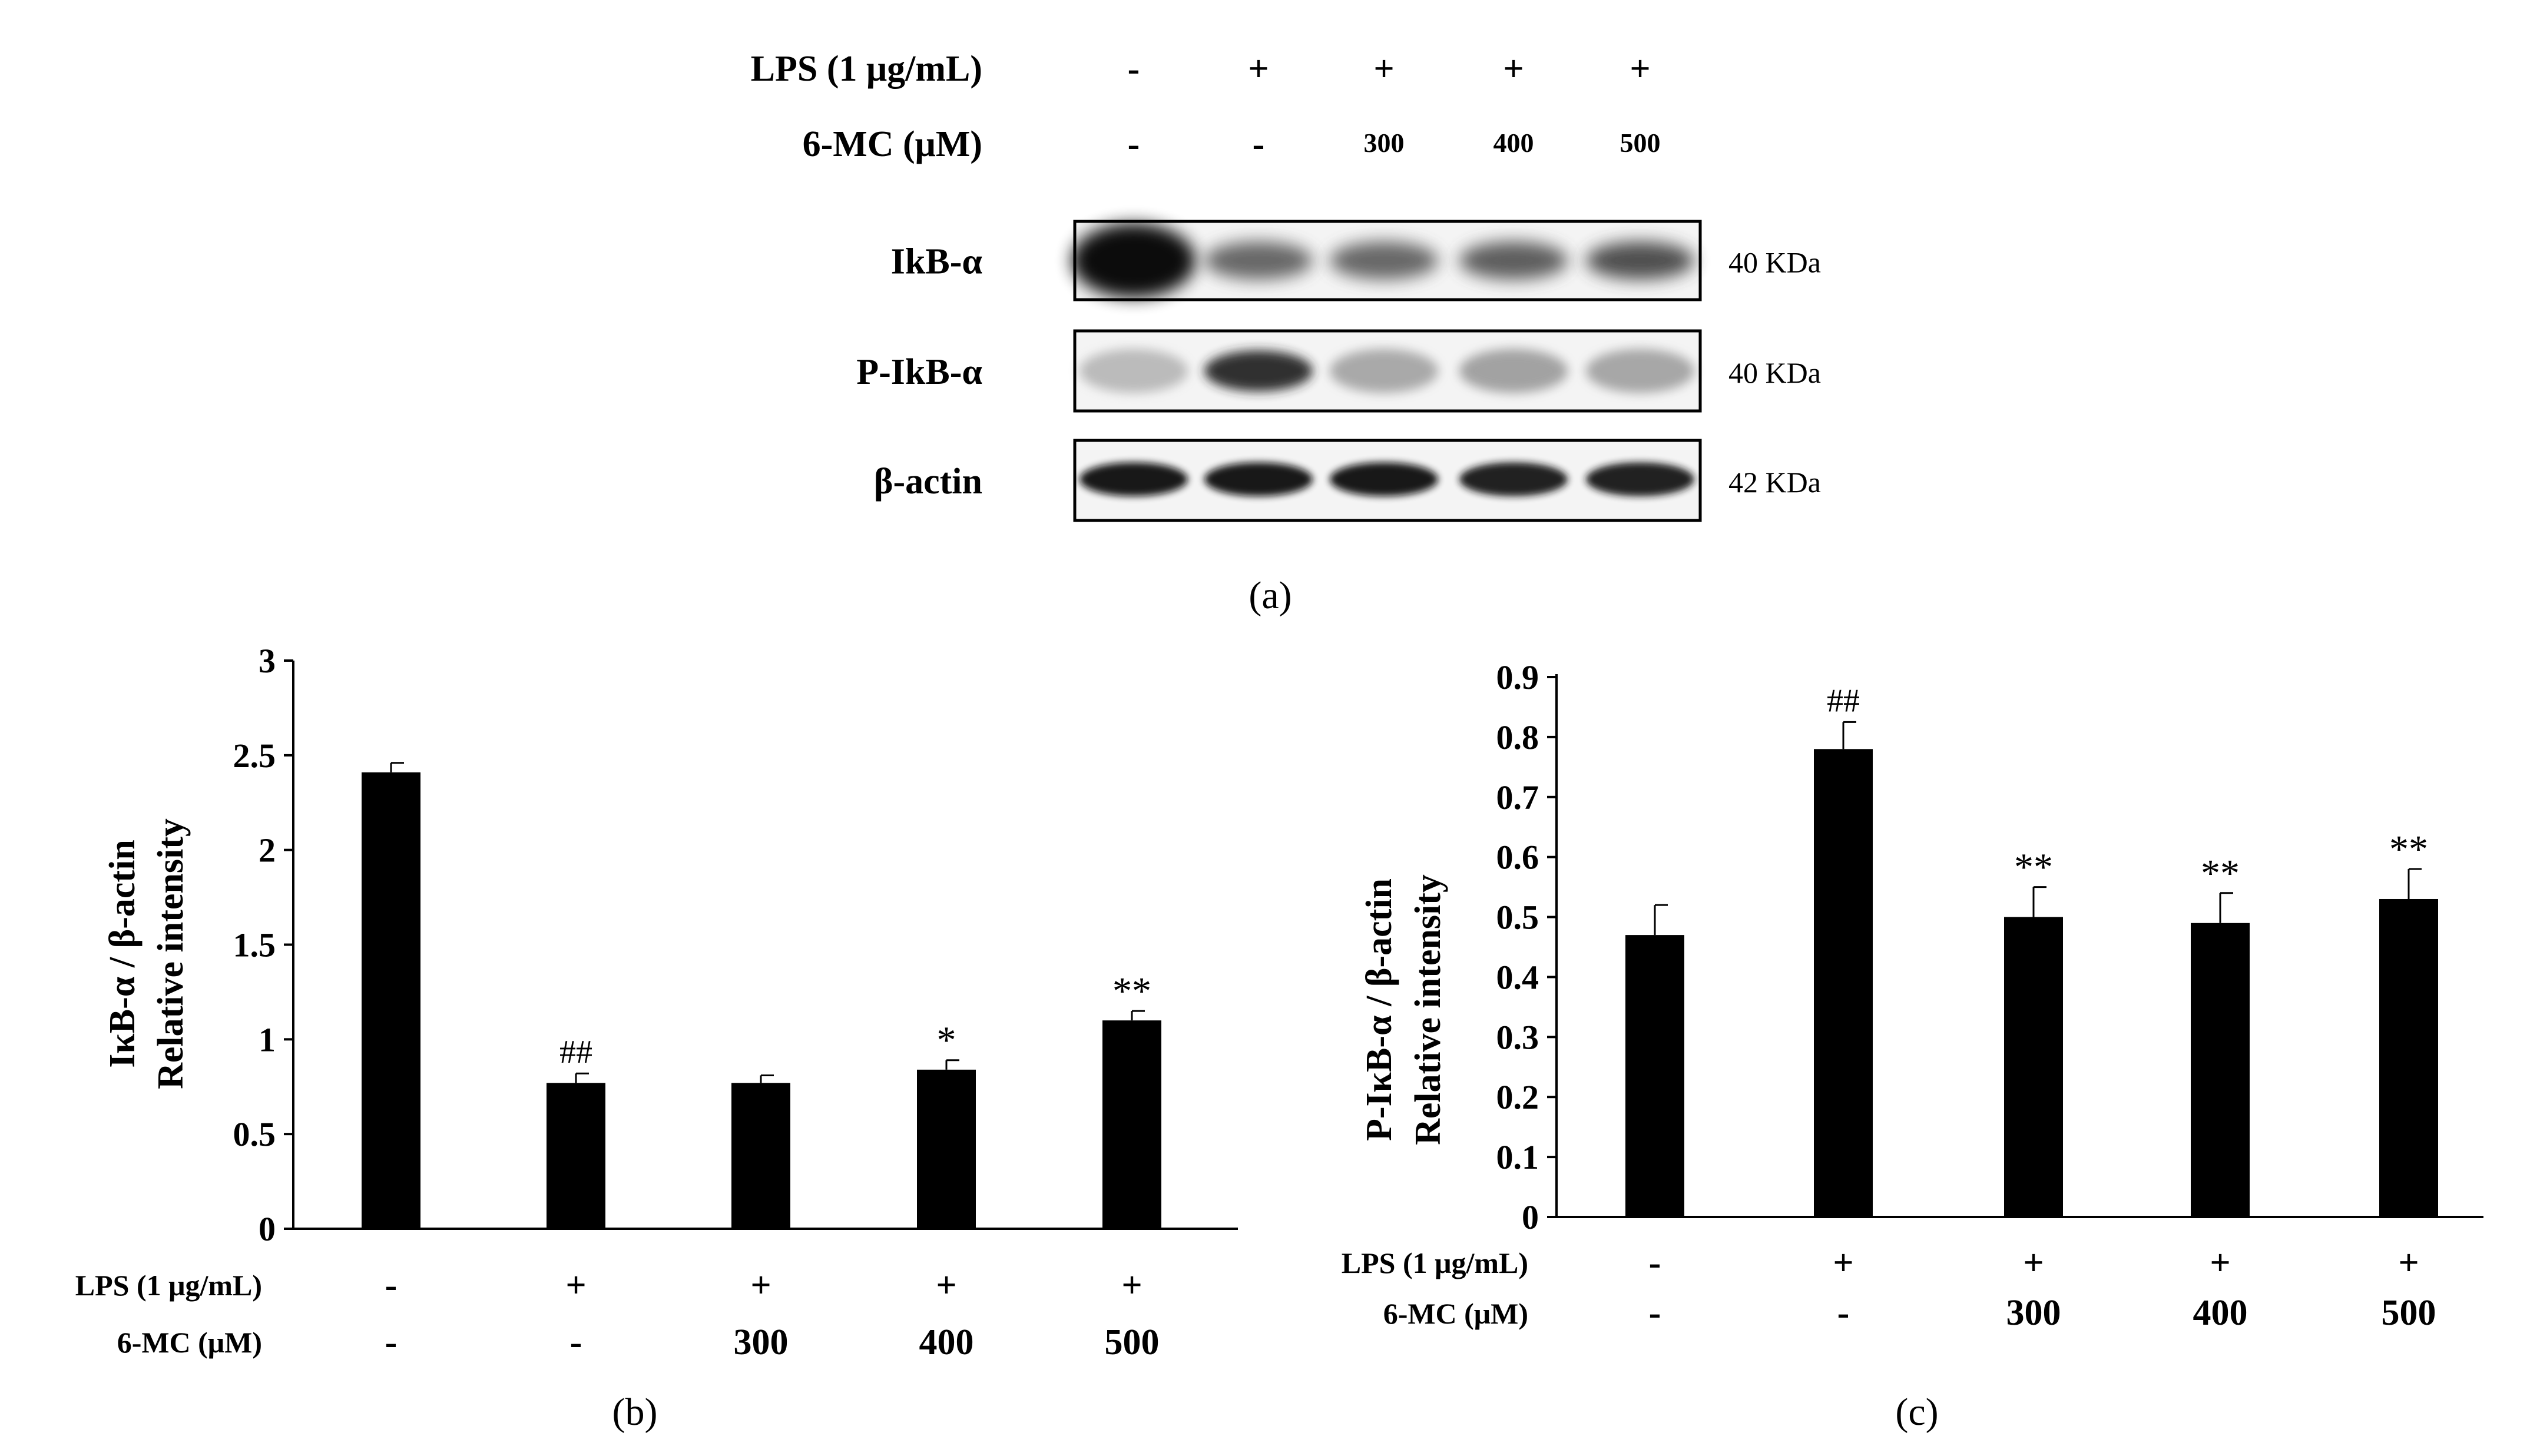 This screenshot has height=1456, width=2540. I want to click on panel-b-ytick-label-4: 2, so click(267, 850).